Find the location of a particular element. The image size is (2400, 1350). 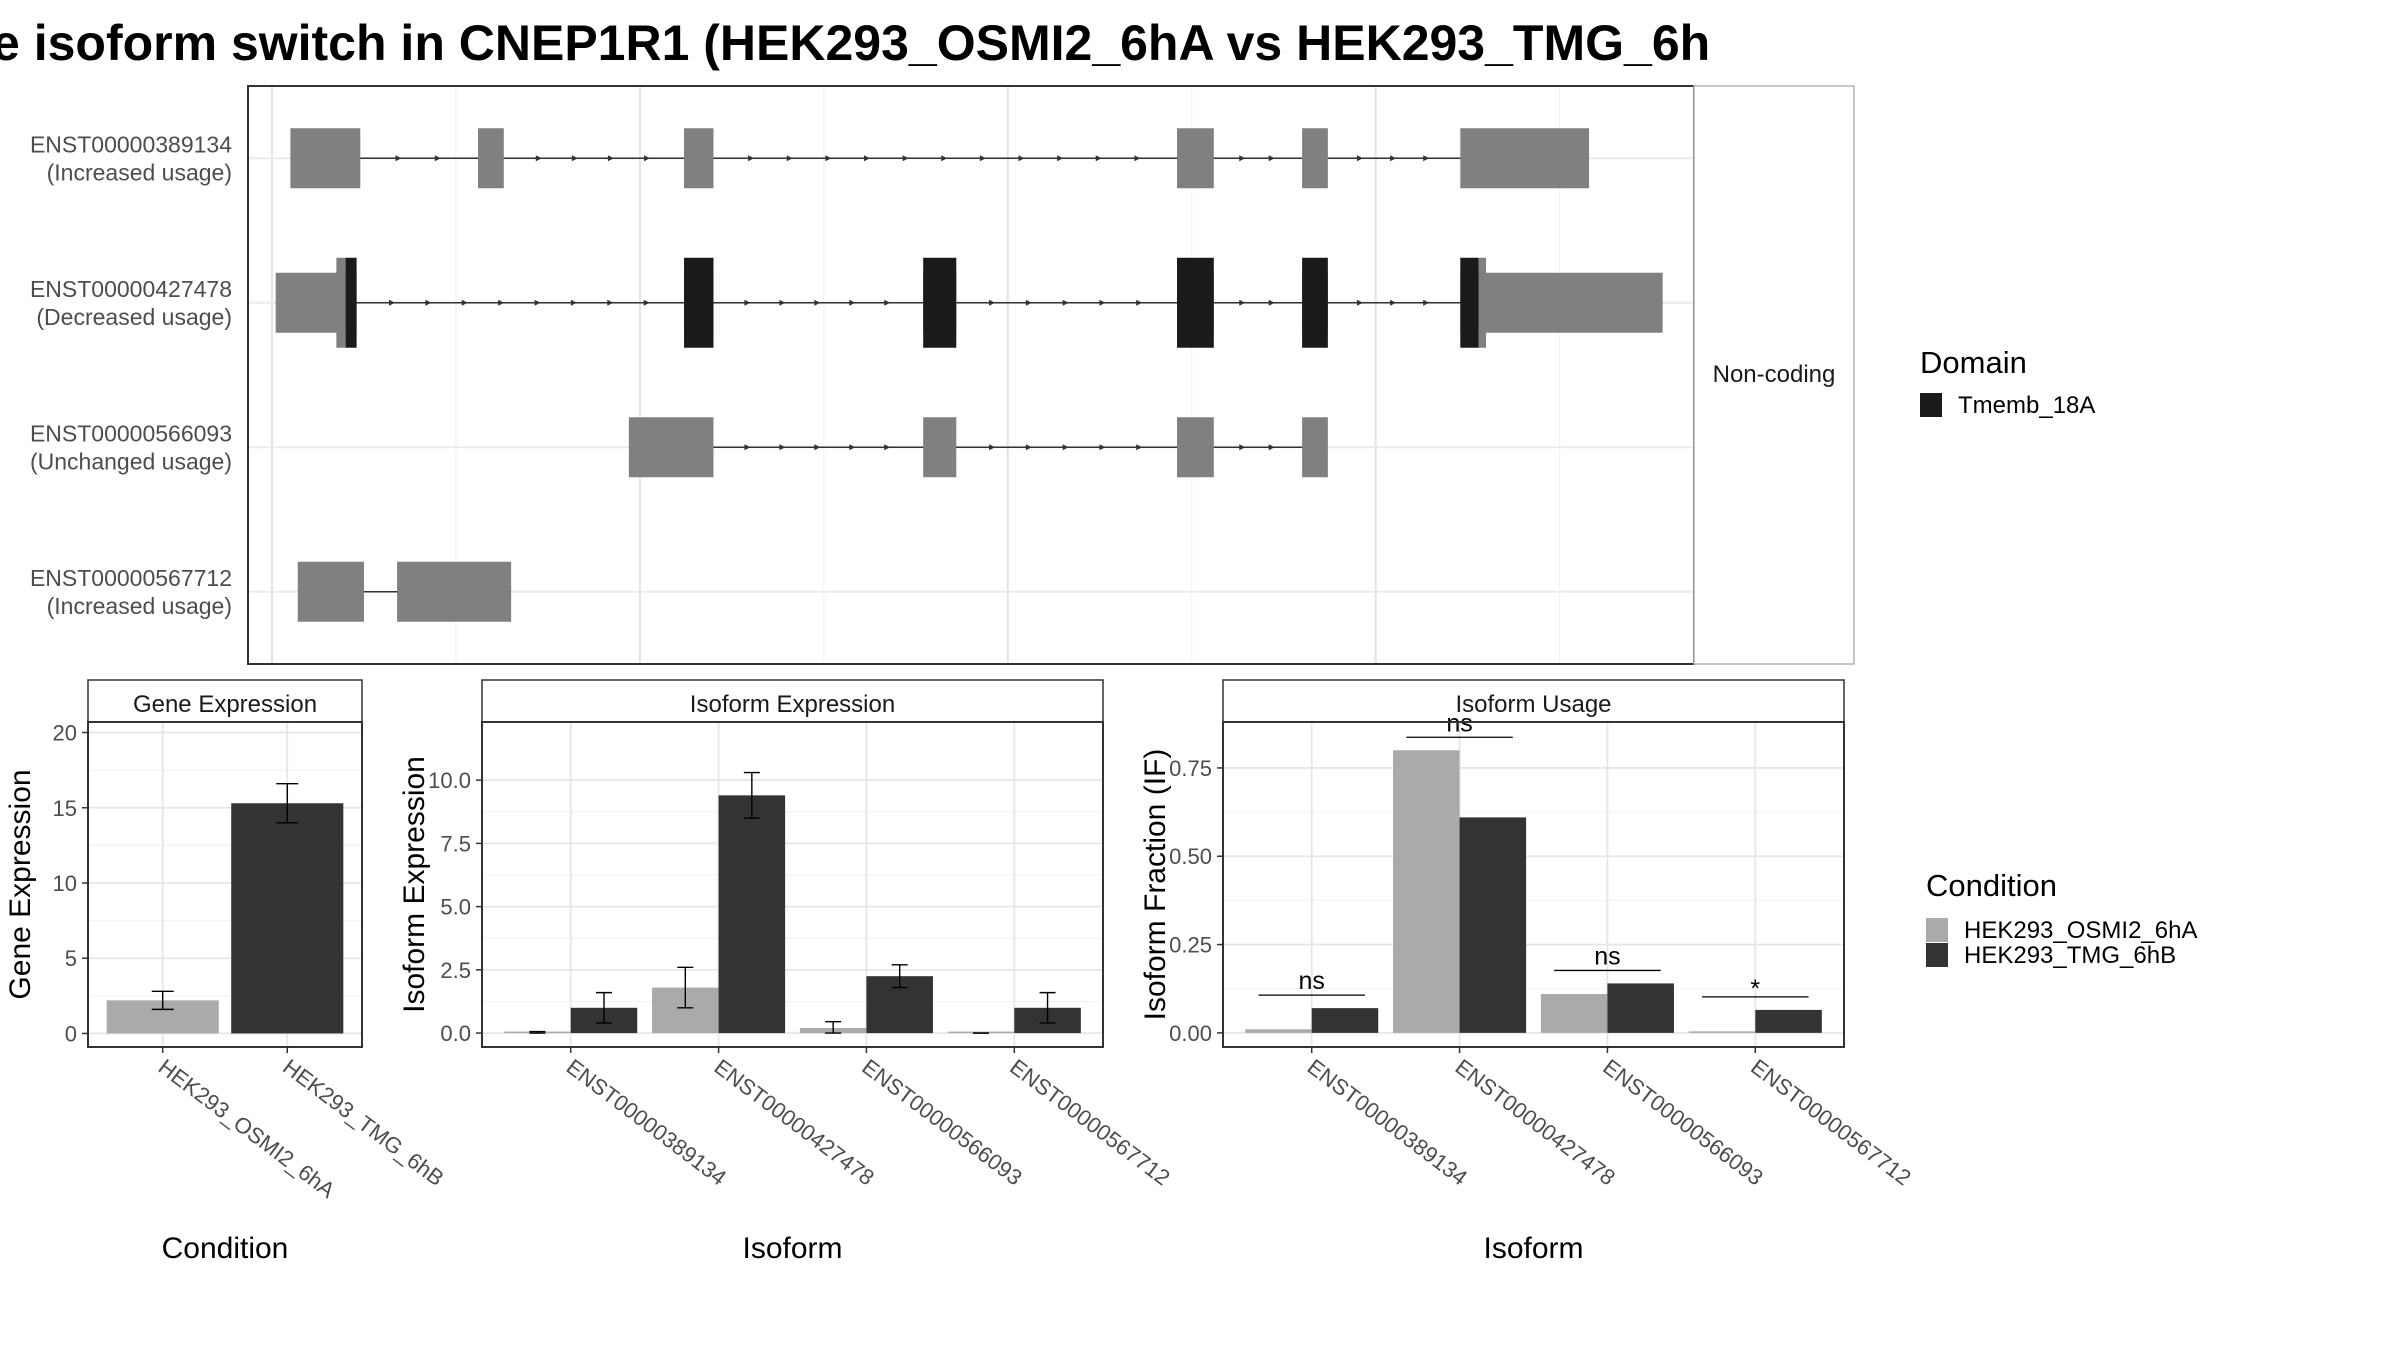

significance-label: ns is located at coordinates (1312, 981).